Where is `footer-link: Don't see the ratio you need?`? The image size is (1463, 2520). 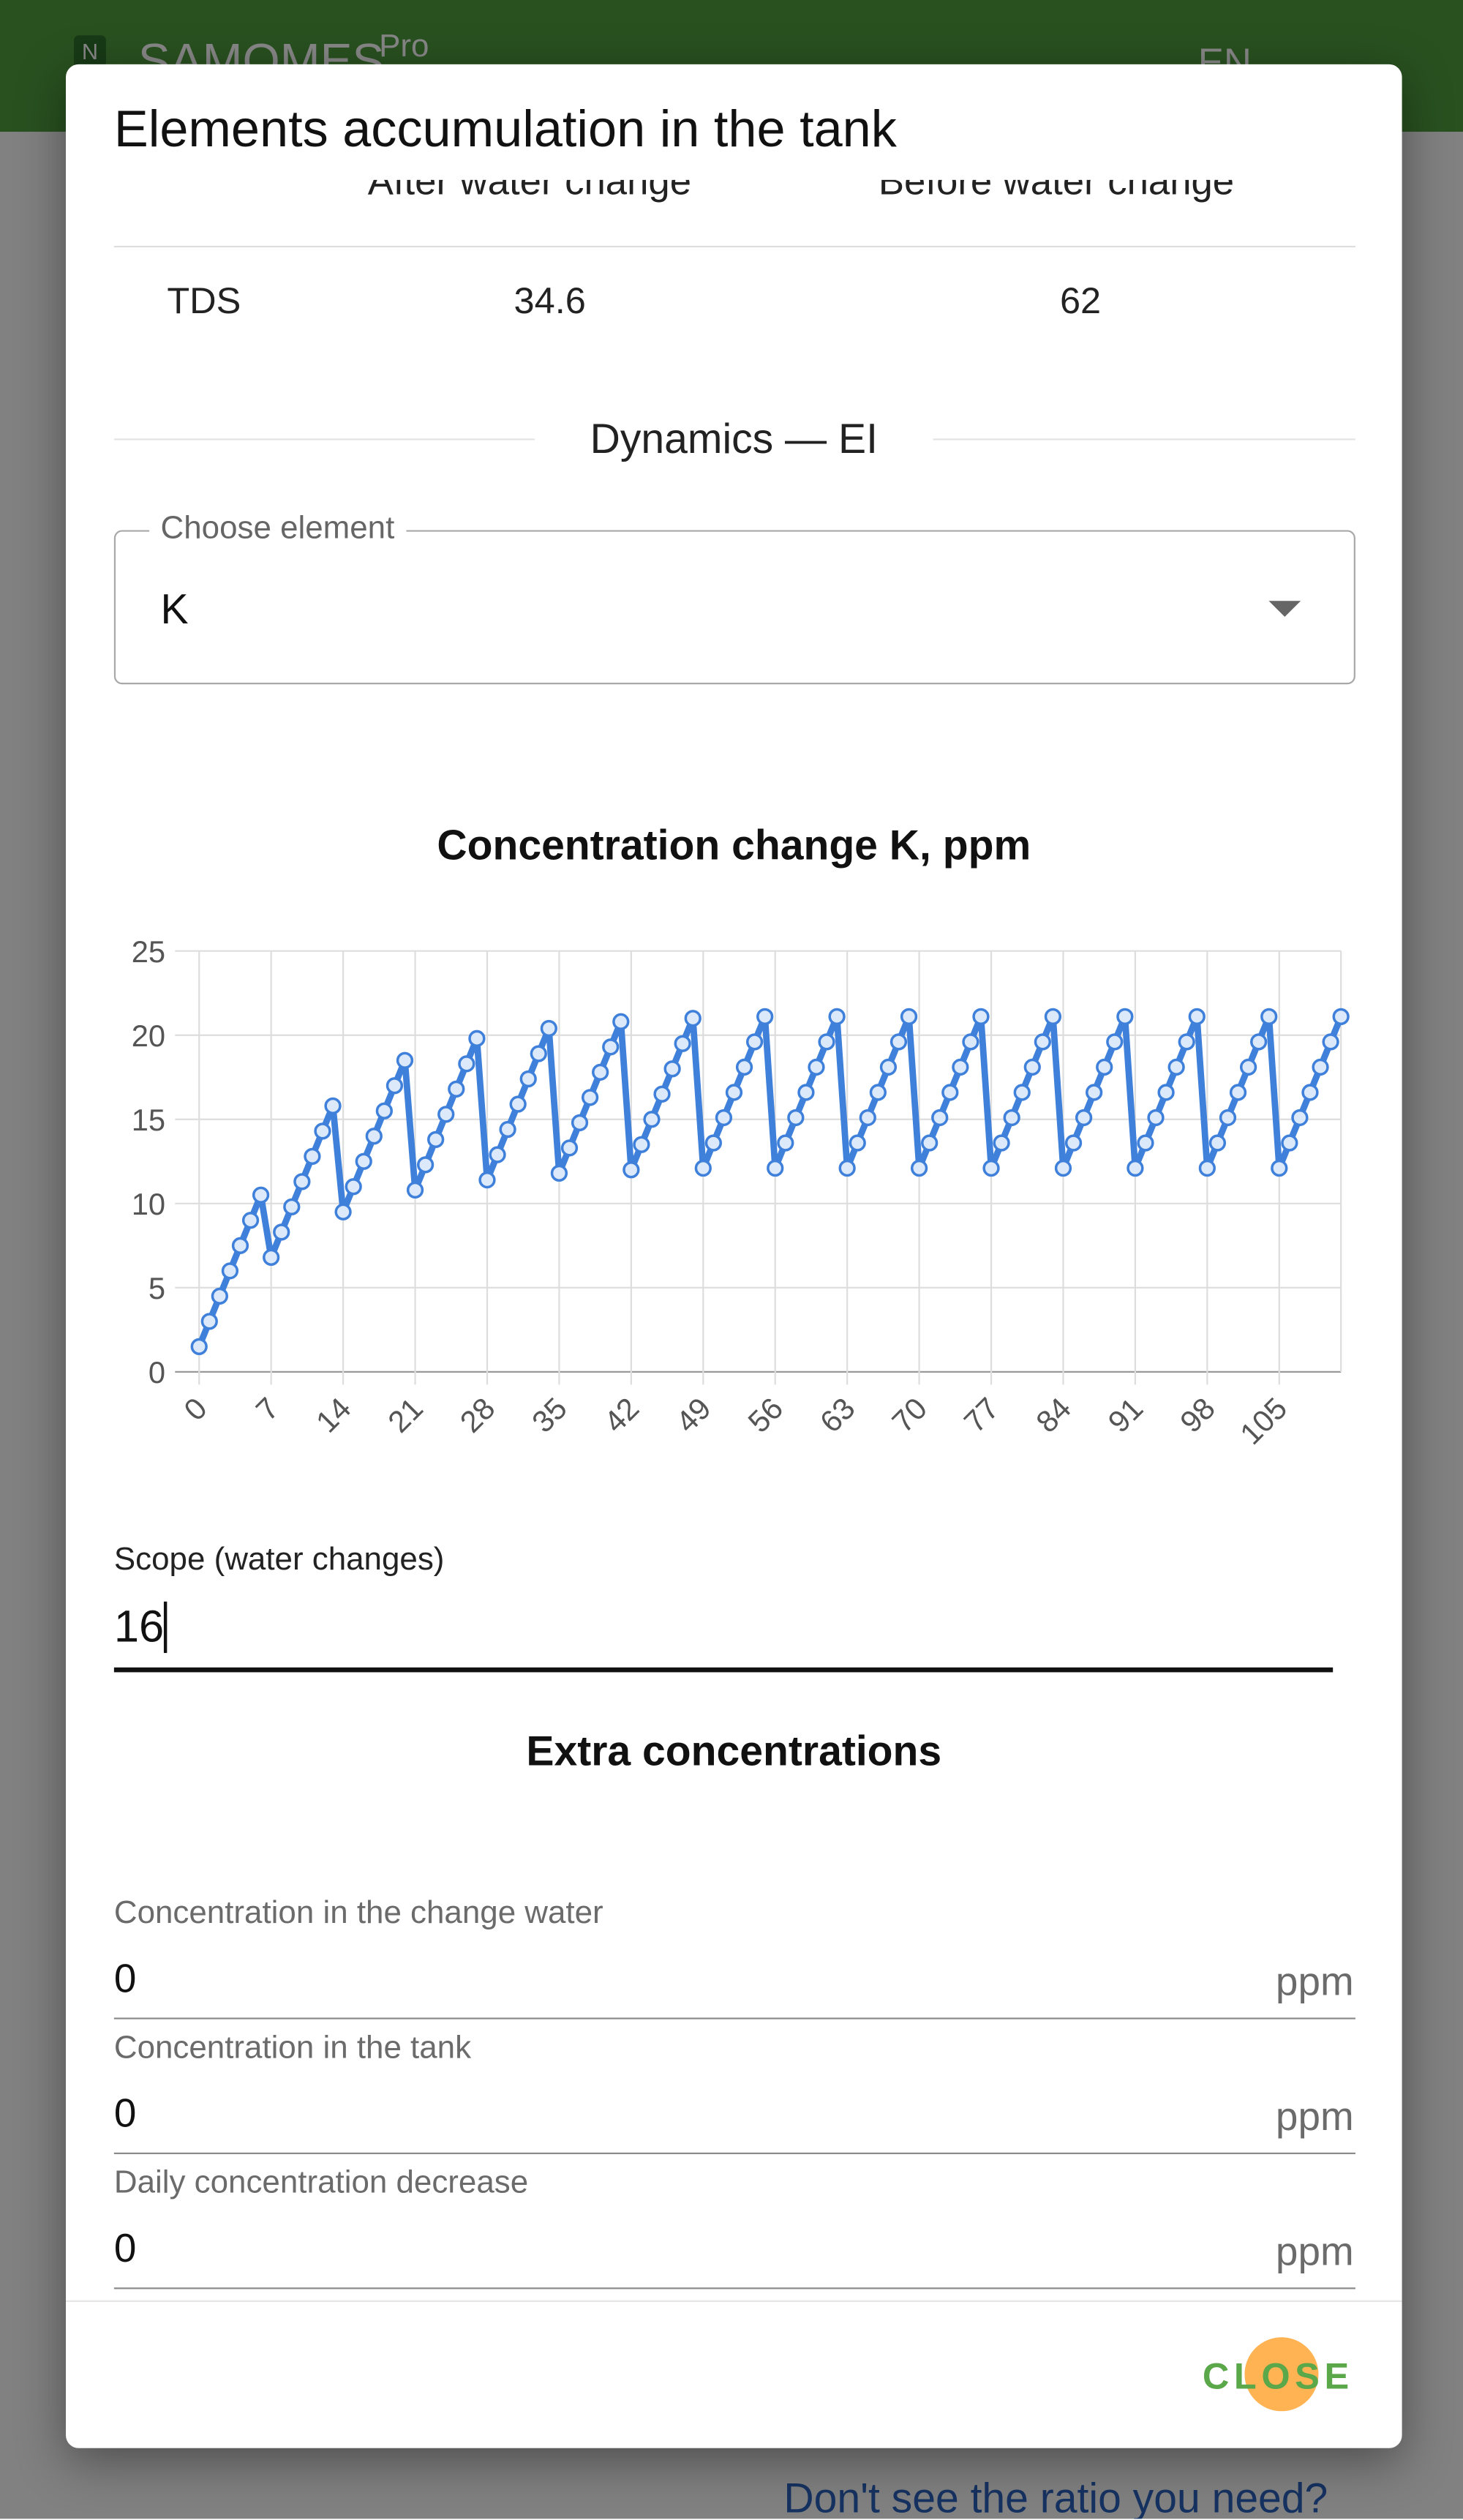 footer-link: Don't see the ratio you need? is located at coordinates (1055, 2496).